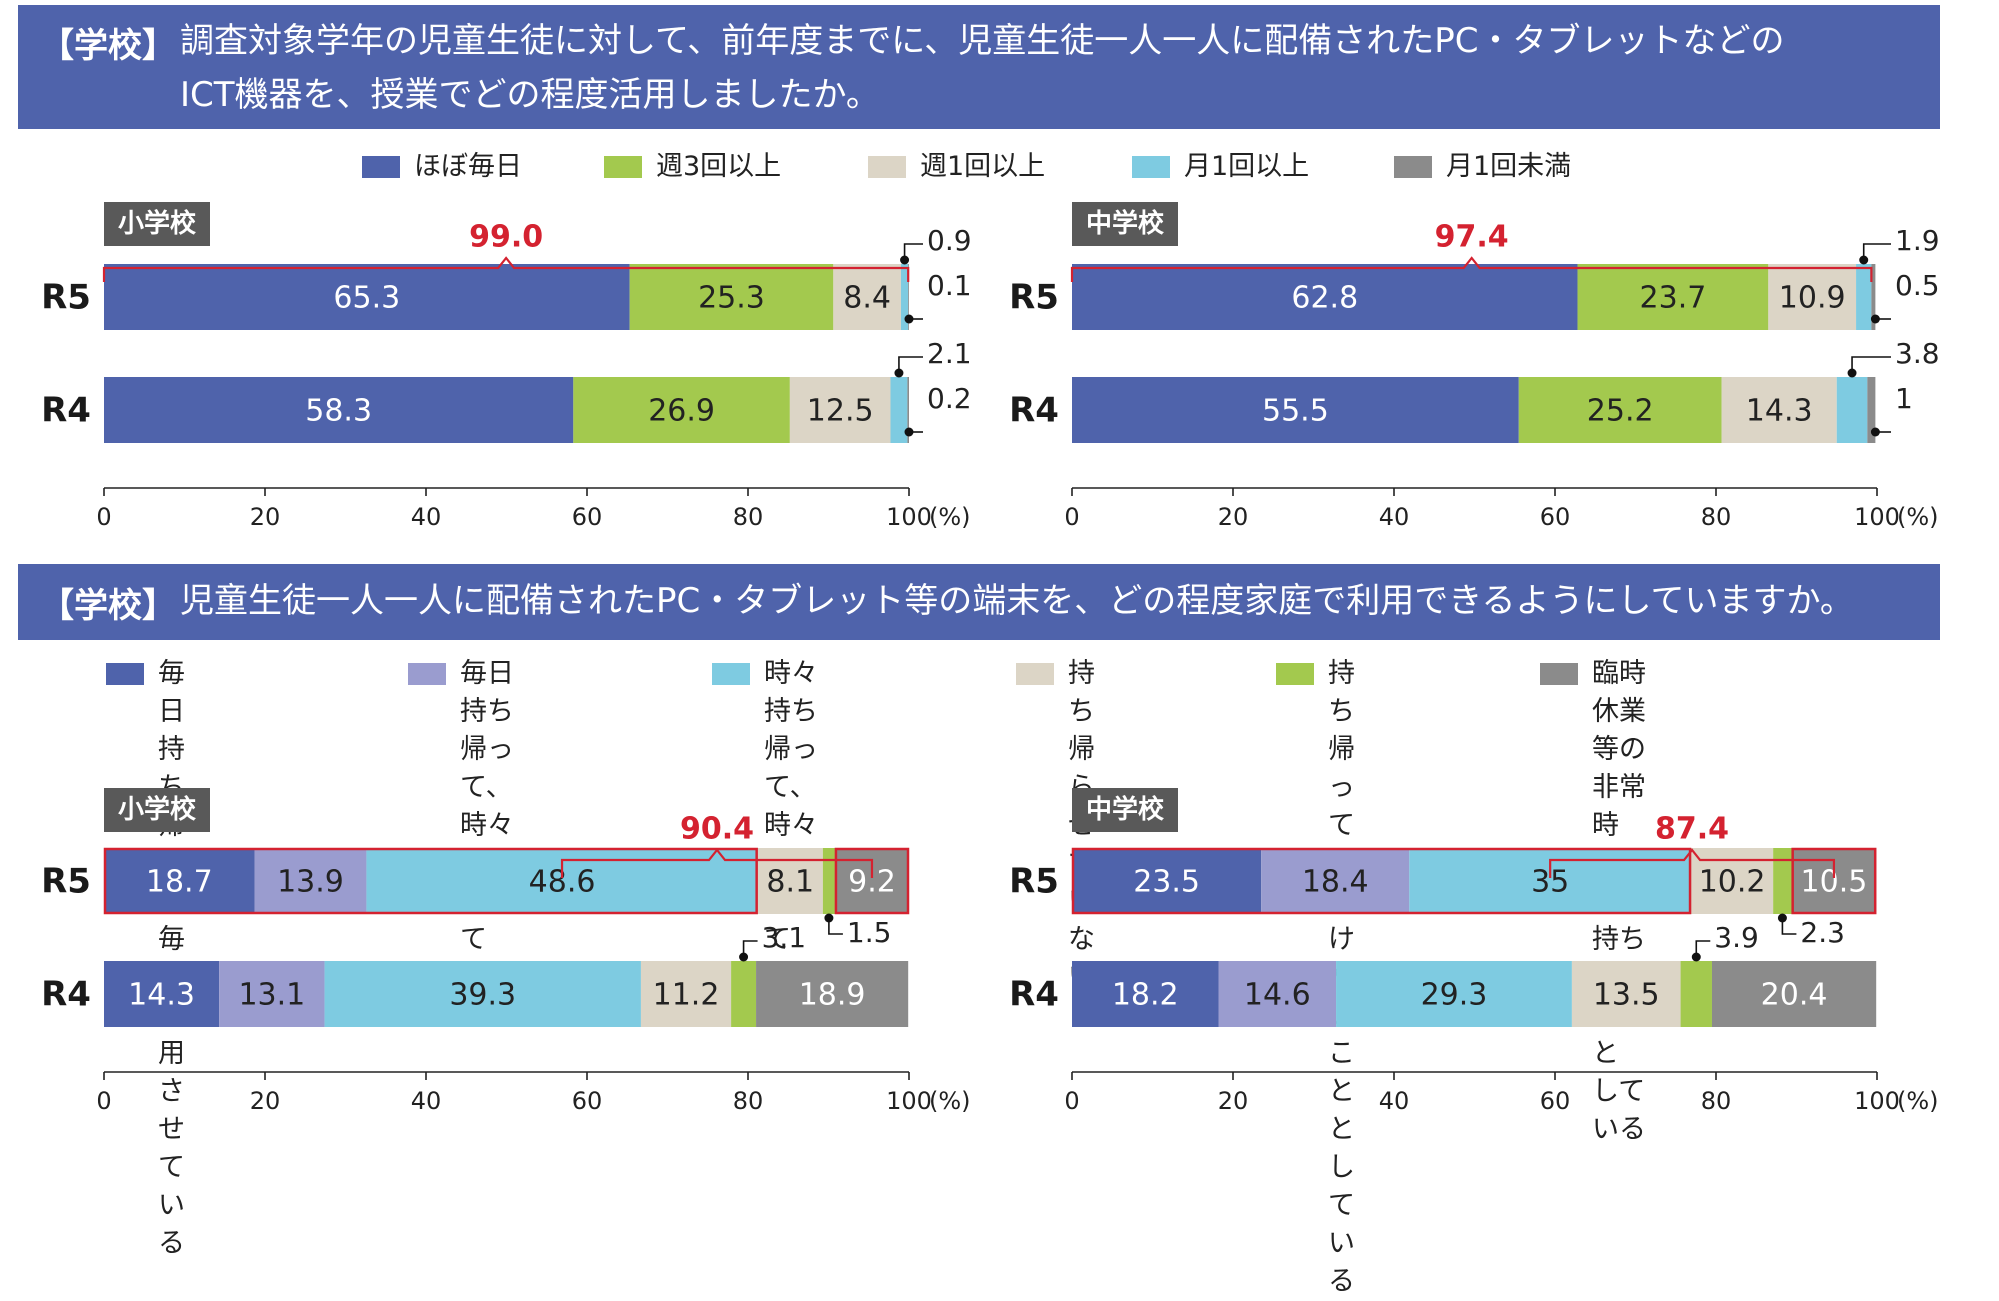 The width and height of the screenshot is (1999, 1301). What do you see at coordinates (1509, 166) in the screenshot?
I see `legend-label: 月1回未満` at bounding box center [1509, 166].